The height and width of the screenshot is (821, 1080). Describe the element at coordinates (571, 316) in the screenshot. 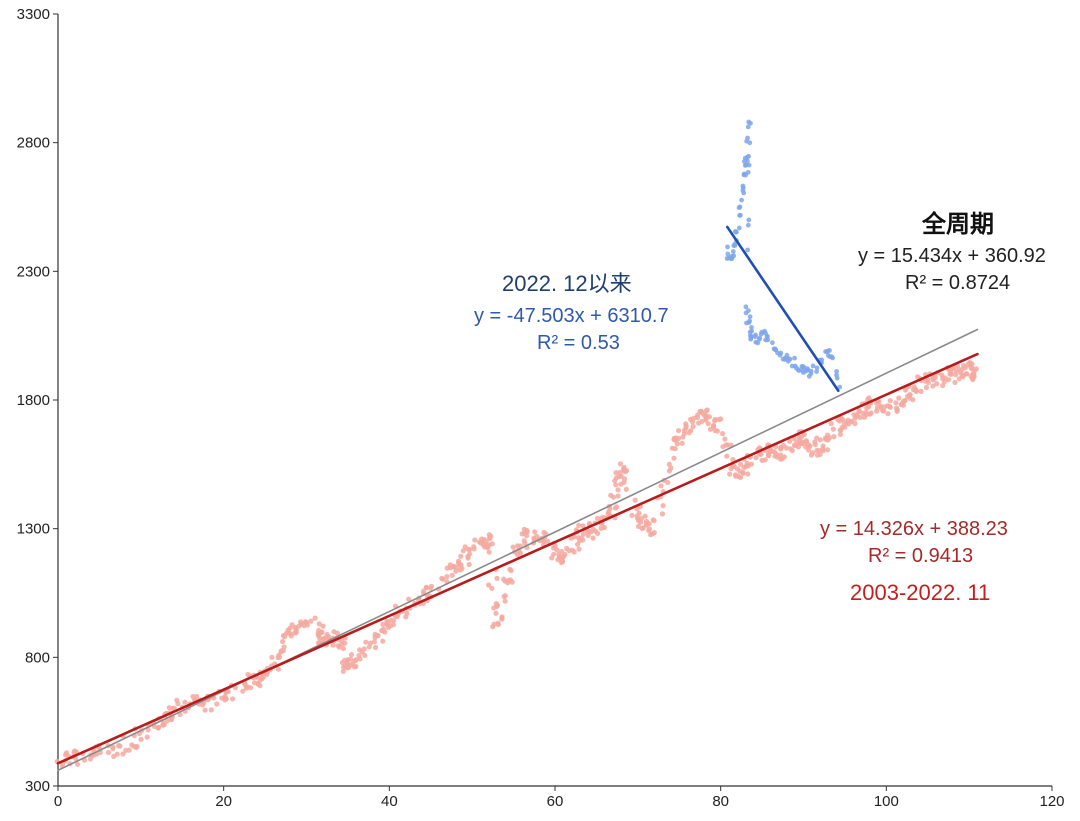

I see `recent-trend-equation: y = -47.503x + 6310.7` at that location.